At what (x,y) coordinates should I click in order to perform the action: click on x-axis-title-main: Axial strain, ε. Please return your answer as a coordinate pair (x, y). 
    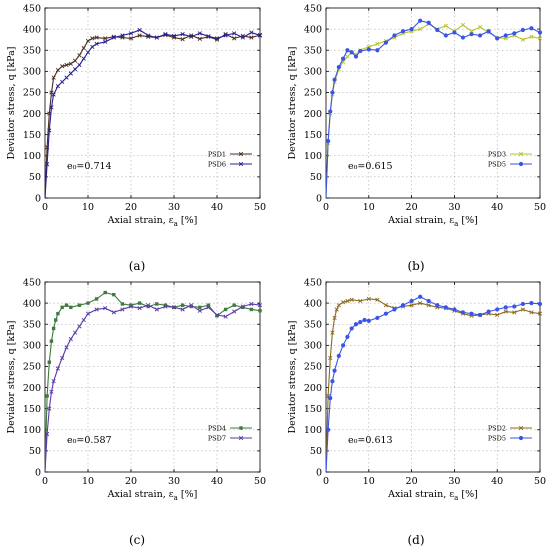
    Looking at the image, I should click on (420, 220).